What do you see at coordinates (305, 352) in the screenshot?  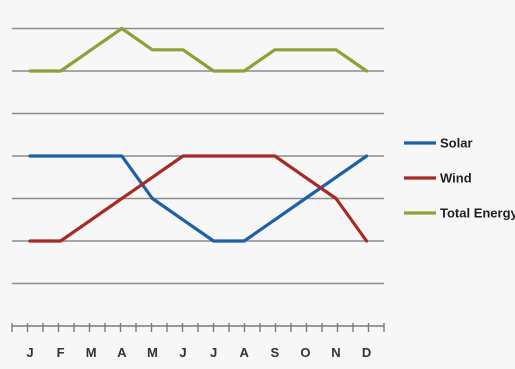 I see `x-tick-label: O` at bounding box center [305, 352].